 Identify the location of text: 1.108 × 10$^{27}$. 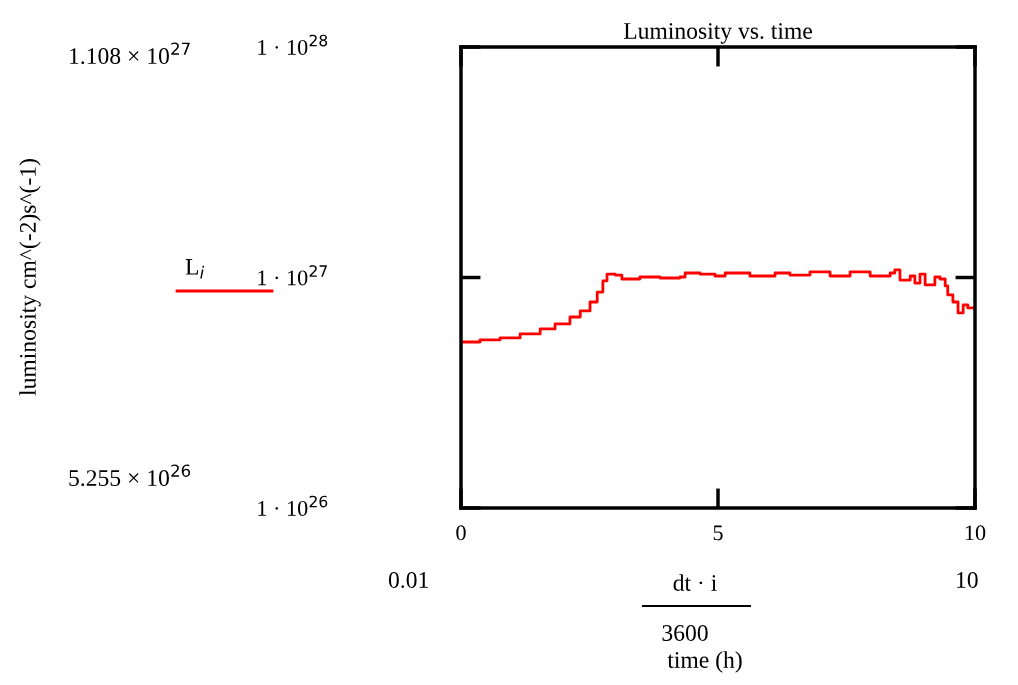
(130, 53).